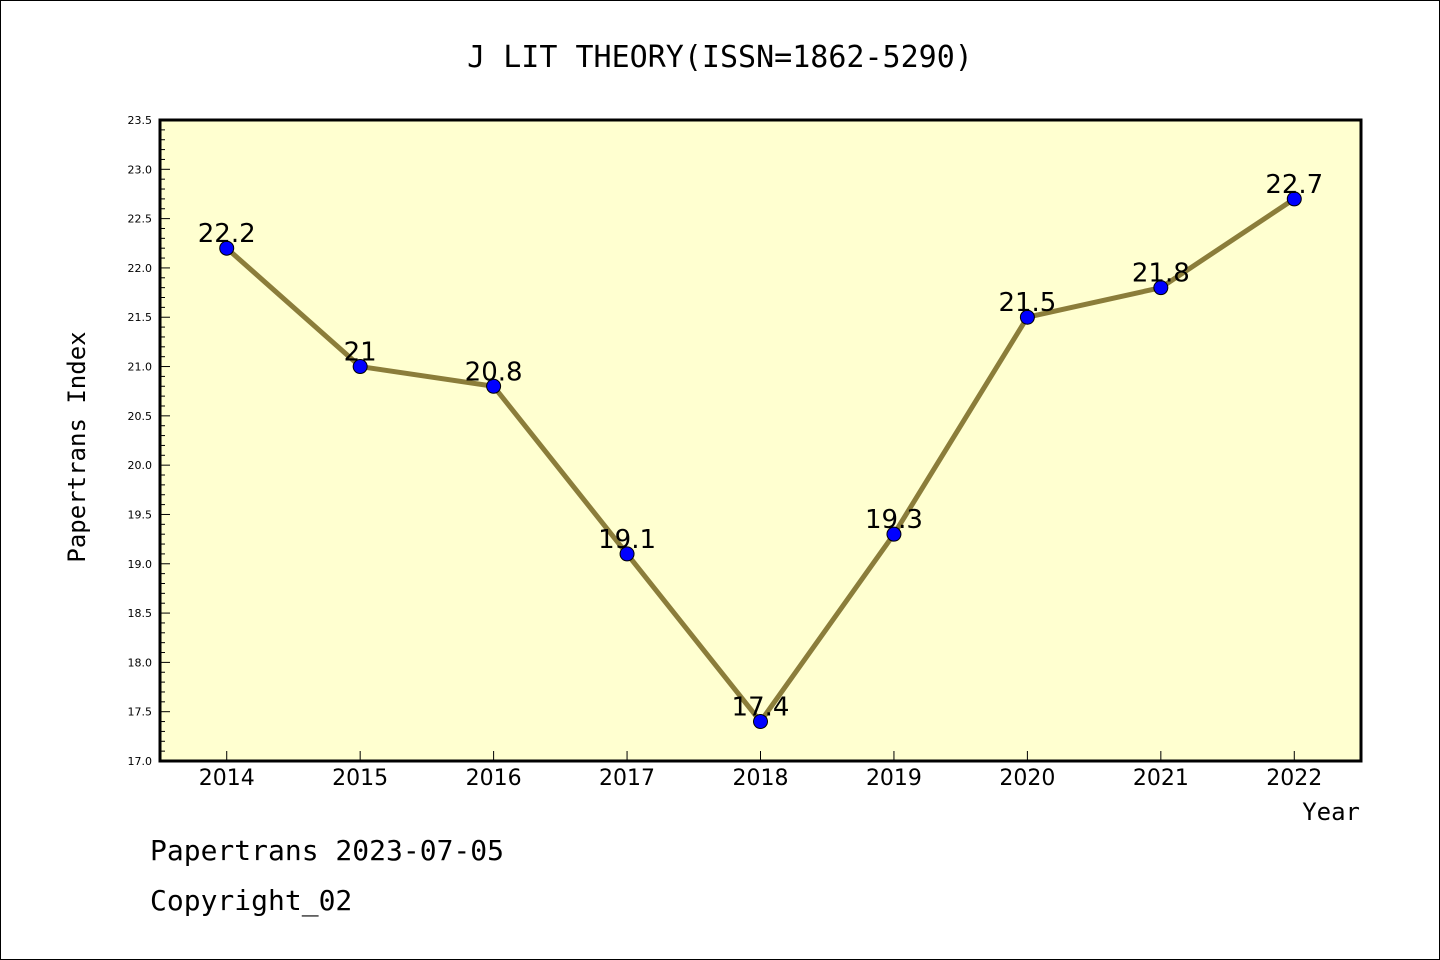 The image size is (1440, 960). I want to click on footer-date: Papertrans 2023-07-05, so click(327, 850).